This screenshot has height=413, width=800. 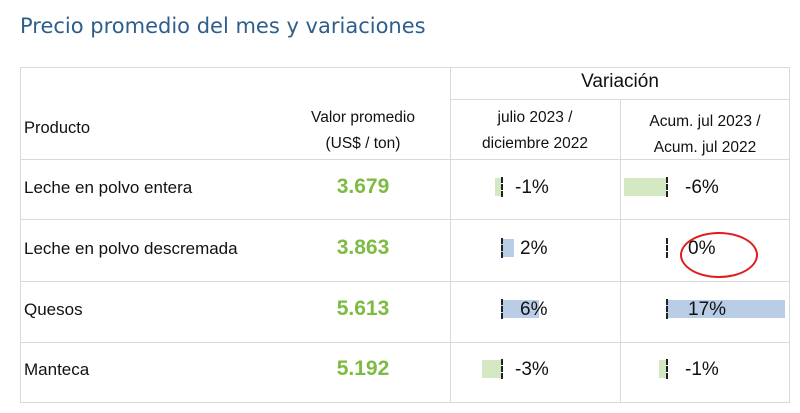 What do you see at coordinates (535, 117) in the screenshot?
I see `header-col-a-line1: julio 2023 /` at bounding box center [535, 117].